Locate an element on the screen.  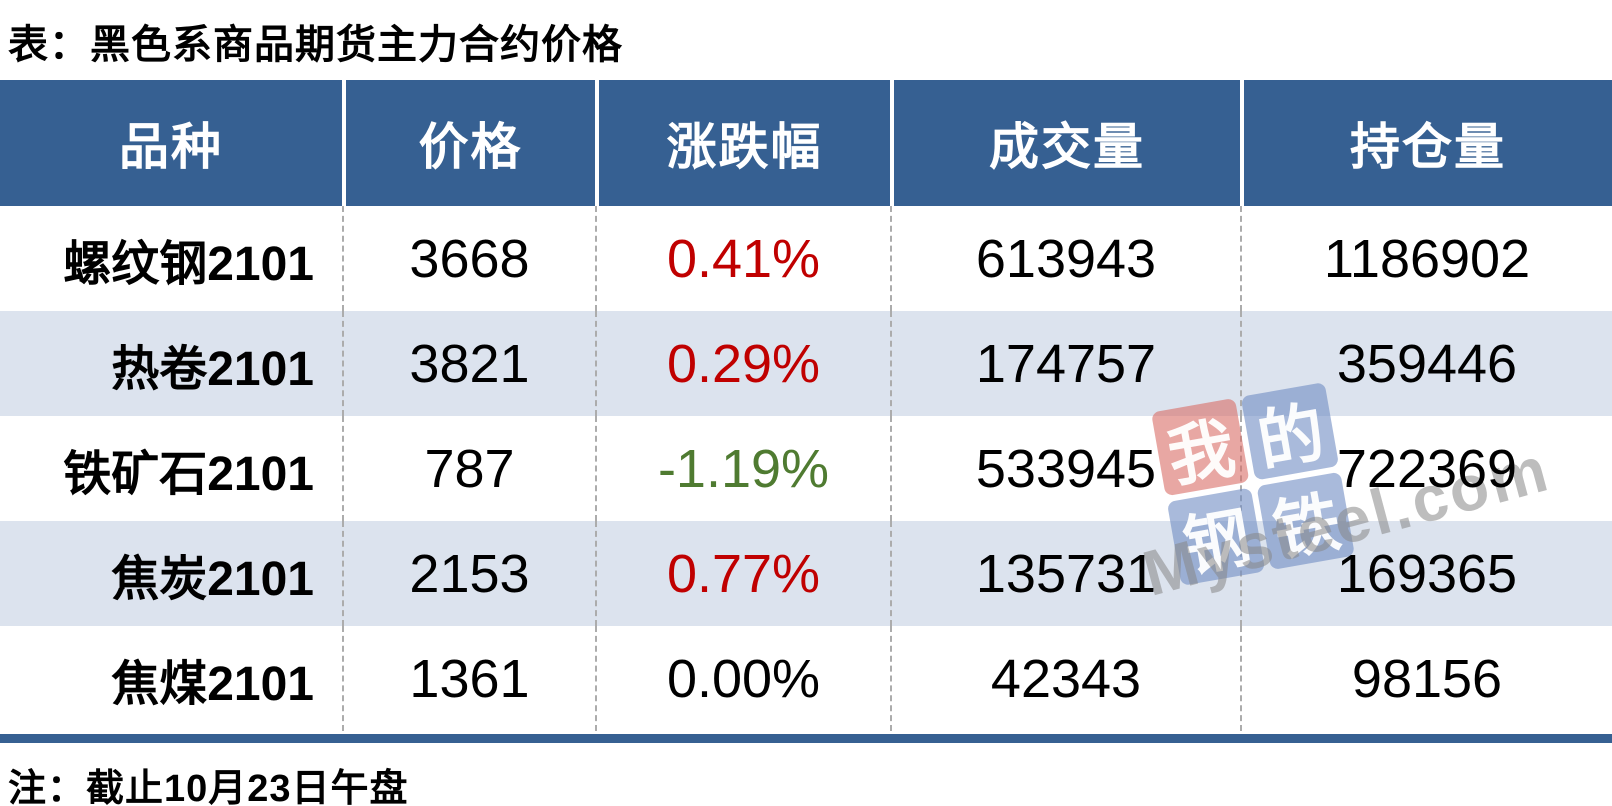
price-value: 787 is located at coordinates (469, 468).